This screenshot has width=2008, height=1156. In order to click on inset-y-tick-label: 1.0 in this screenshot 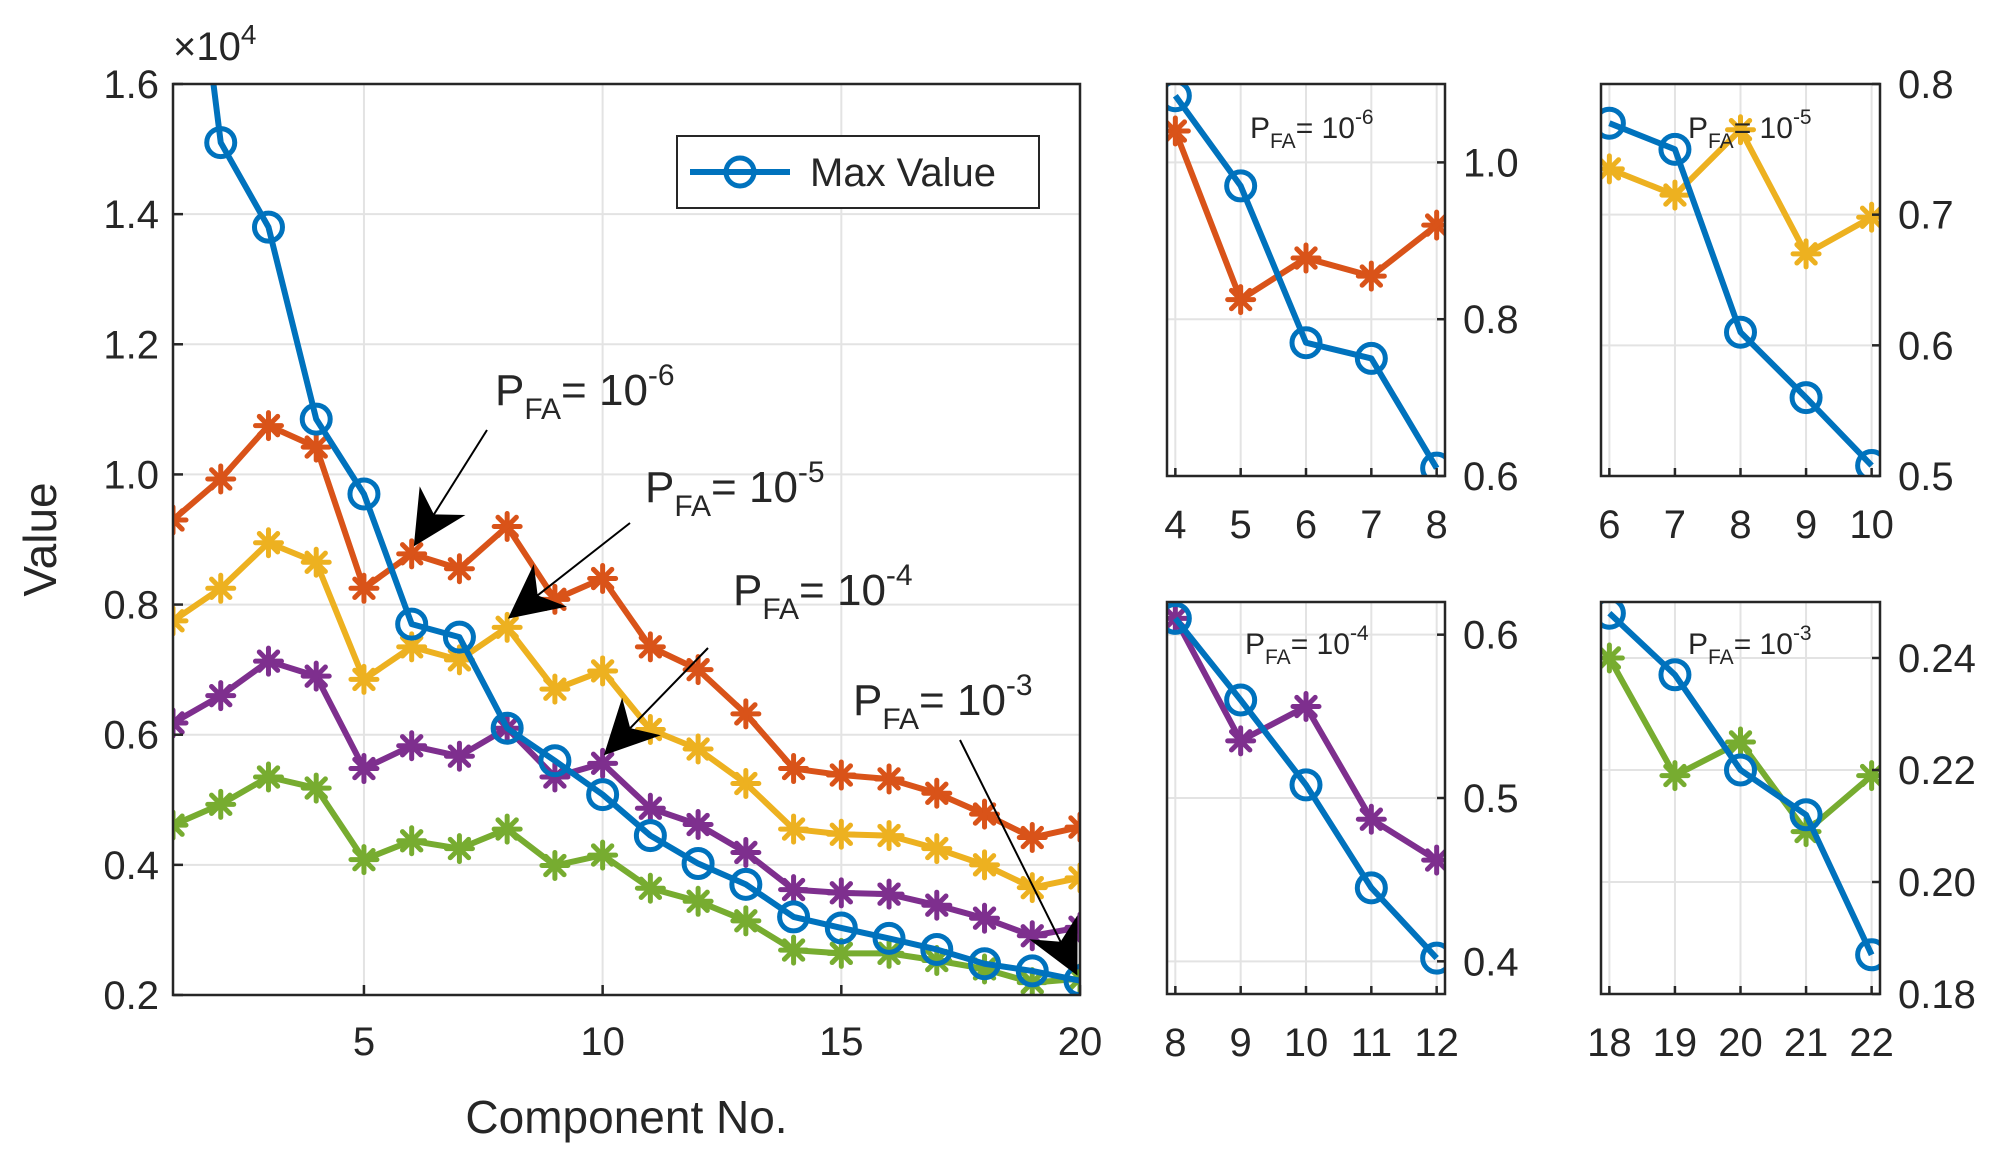, I will do `click(1491, 163)`.